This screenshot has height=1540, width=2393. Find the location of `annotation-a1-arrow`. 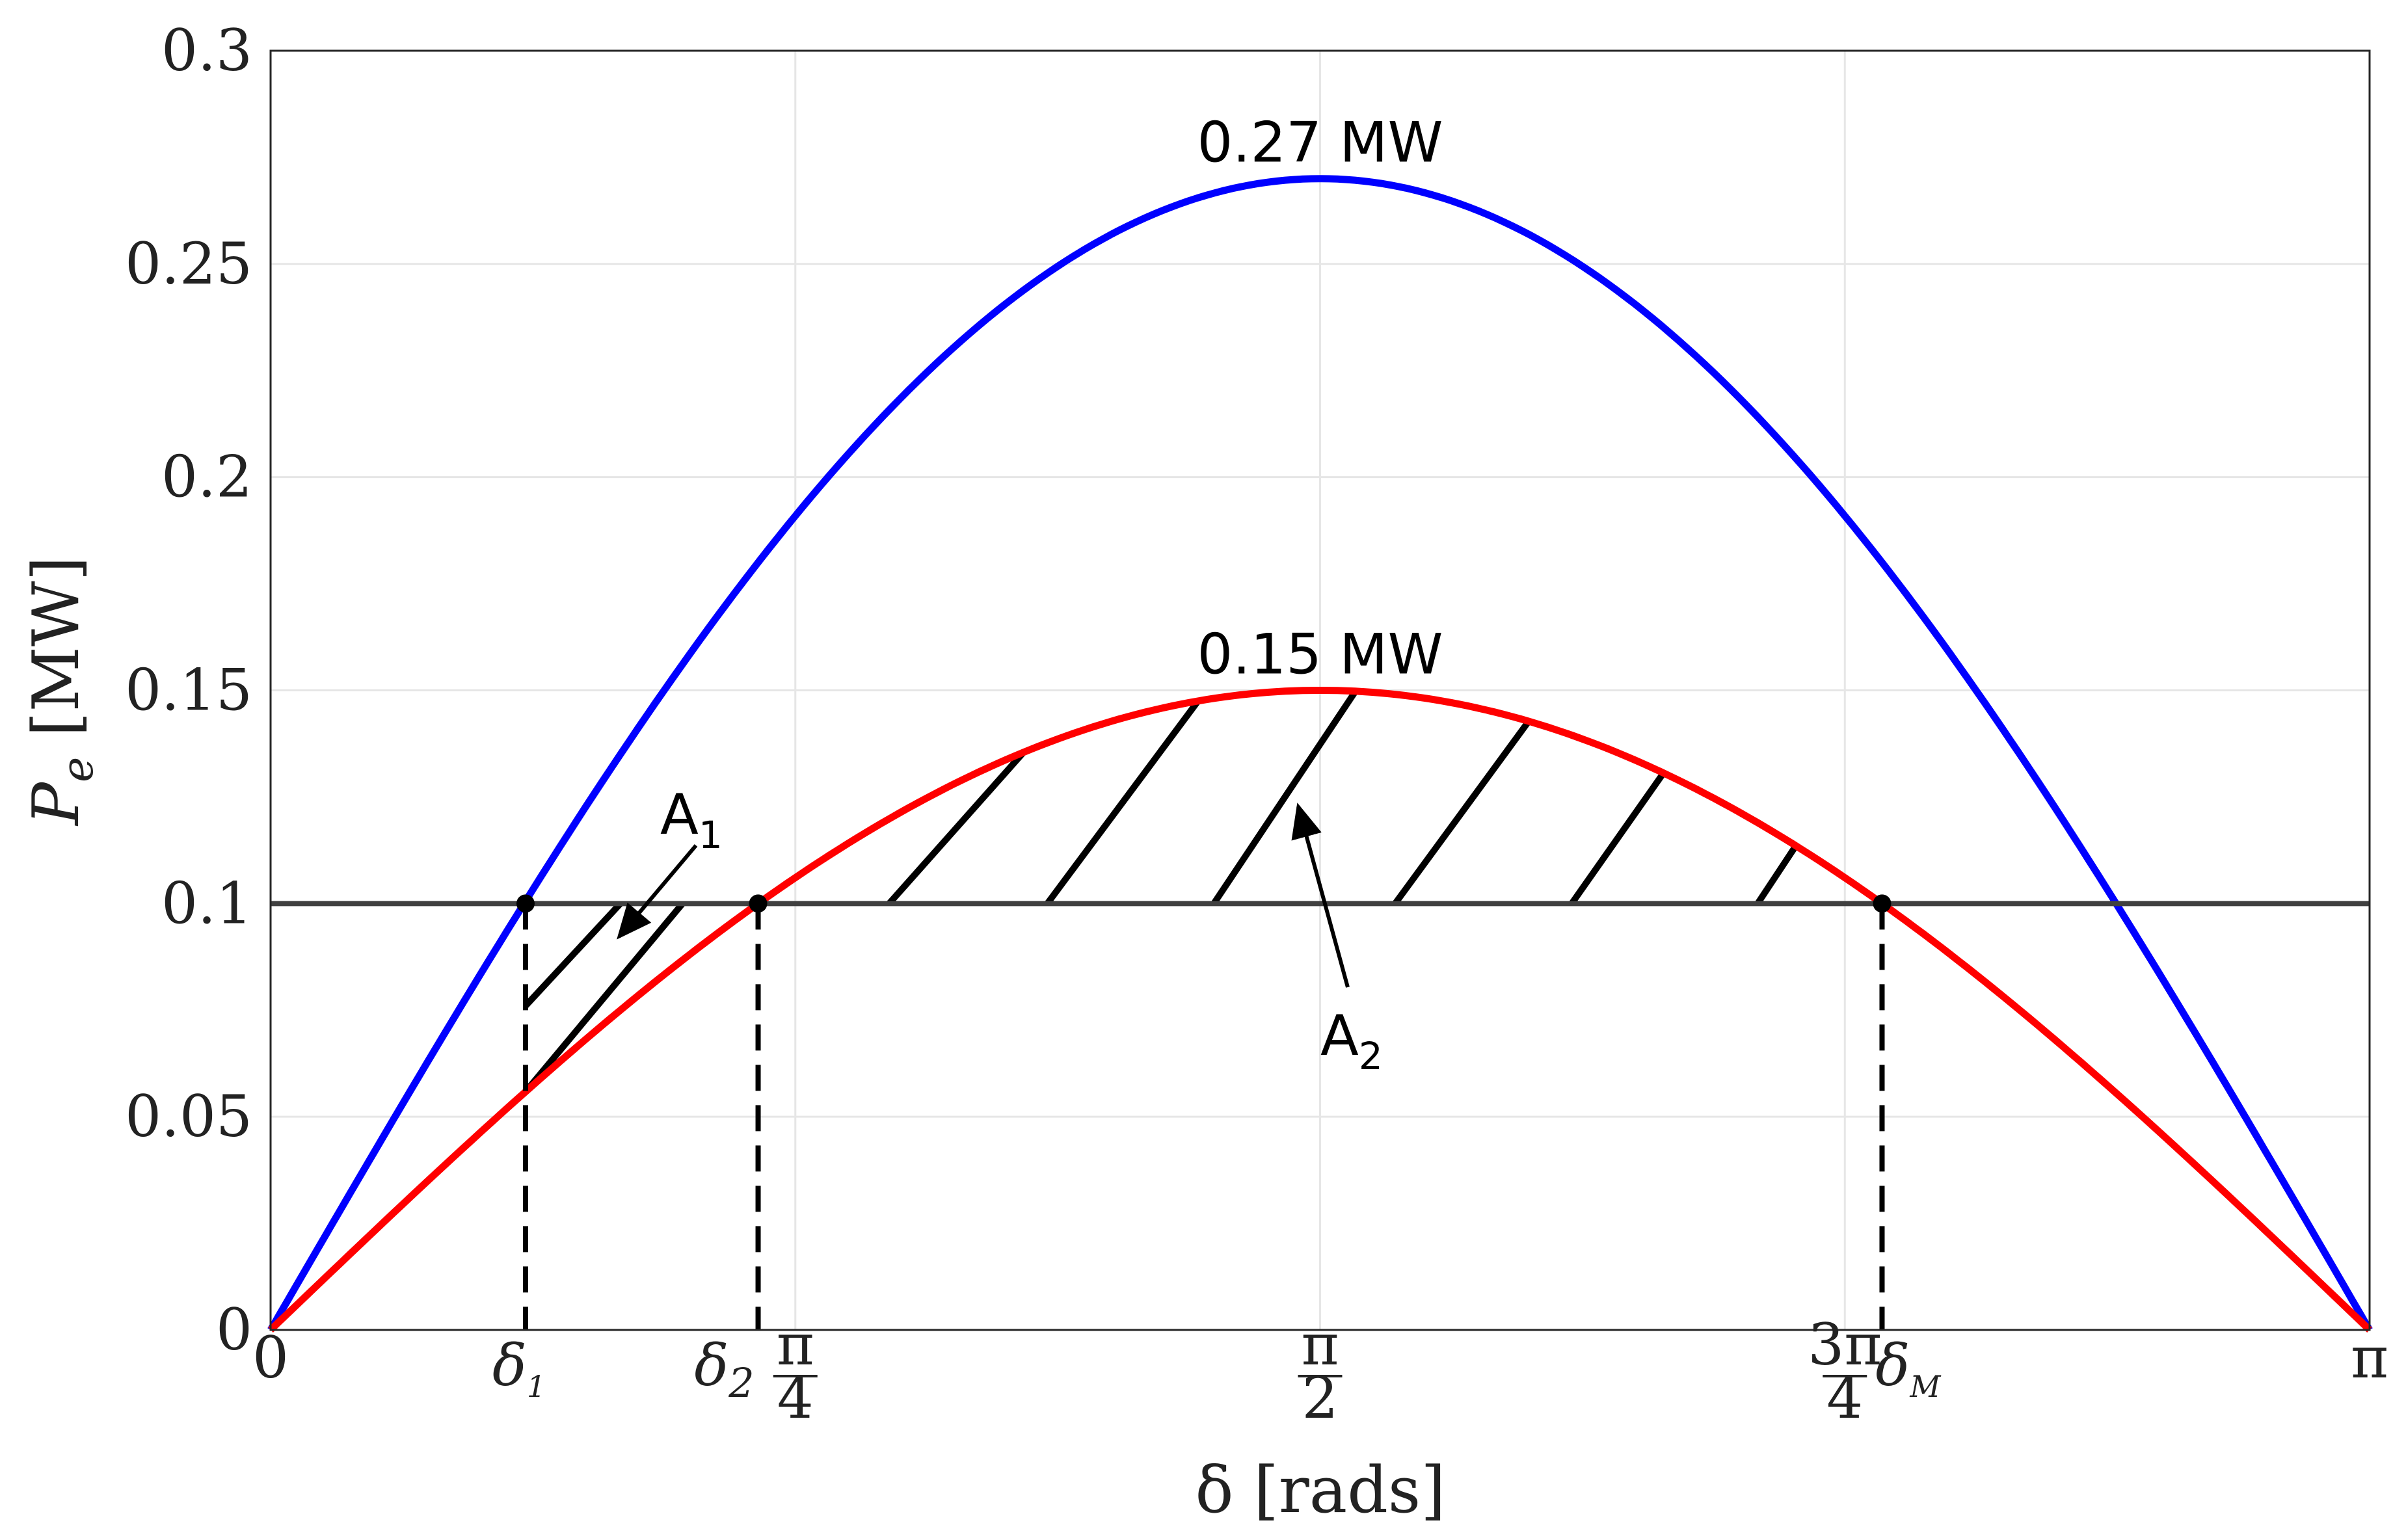

annotation-a1-arrow is located at coordinates (657, 892).